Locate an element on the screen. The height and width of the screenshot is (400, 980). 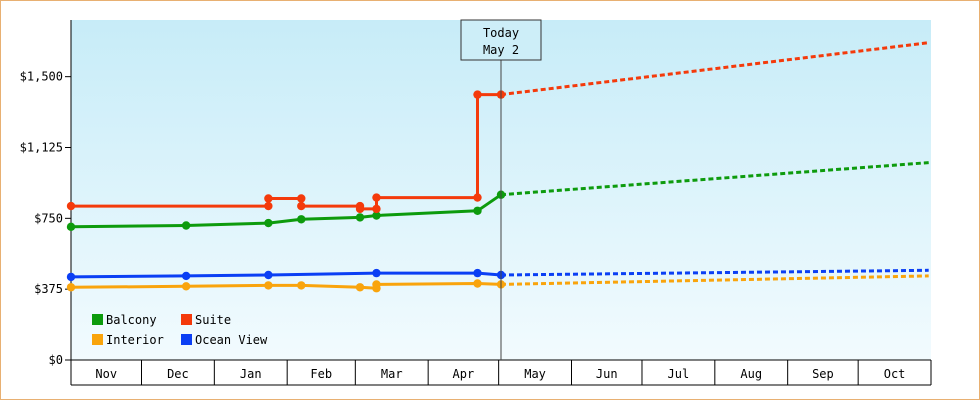
month-label: Jul is located at coordinates (679, 374).